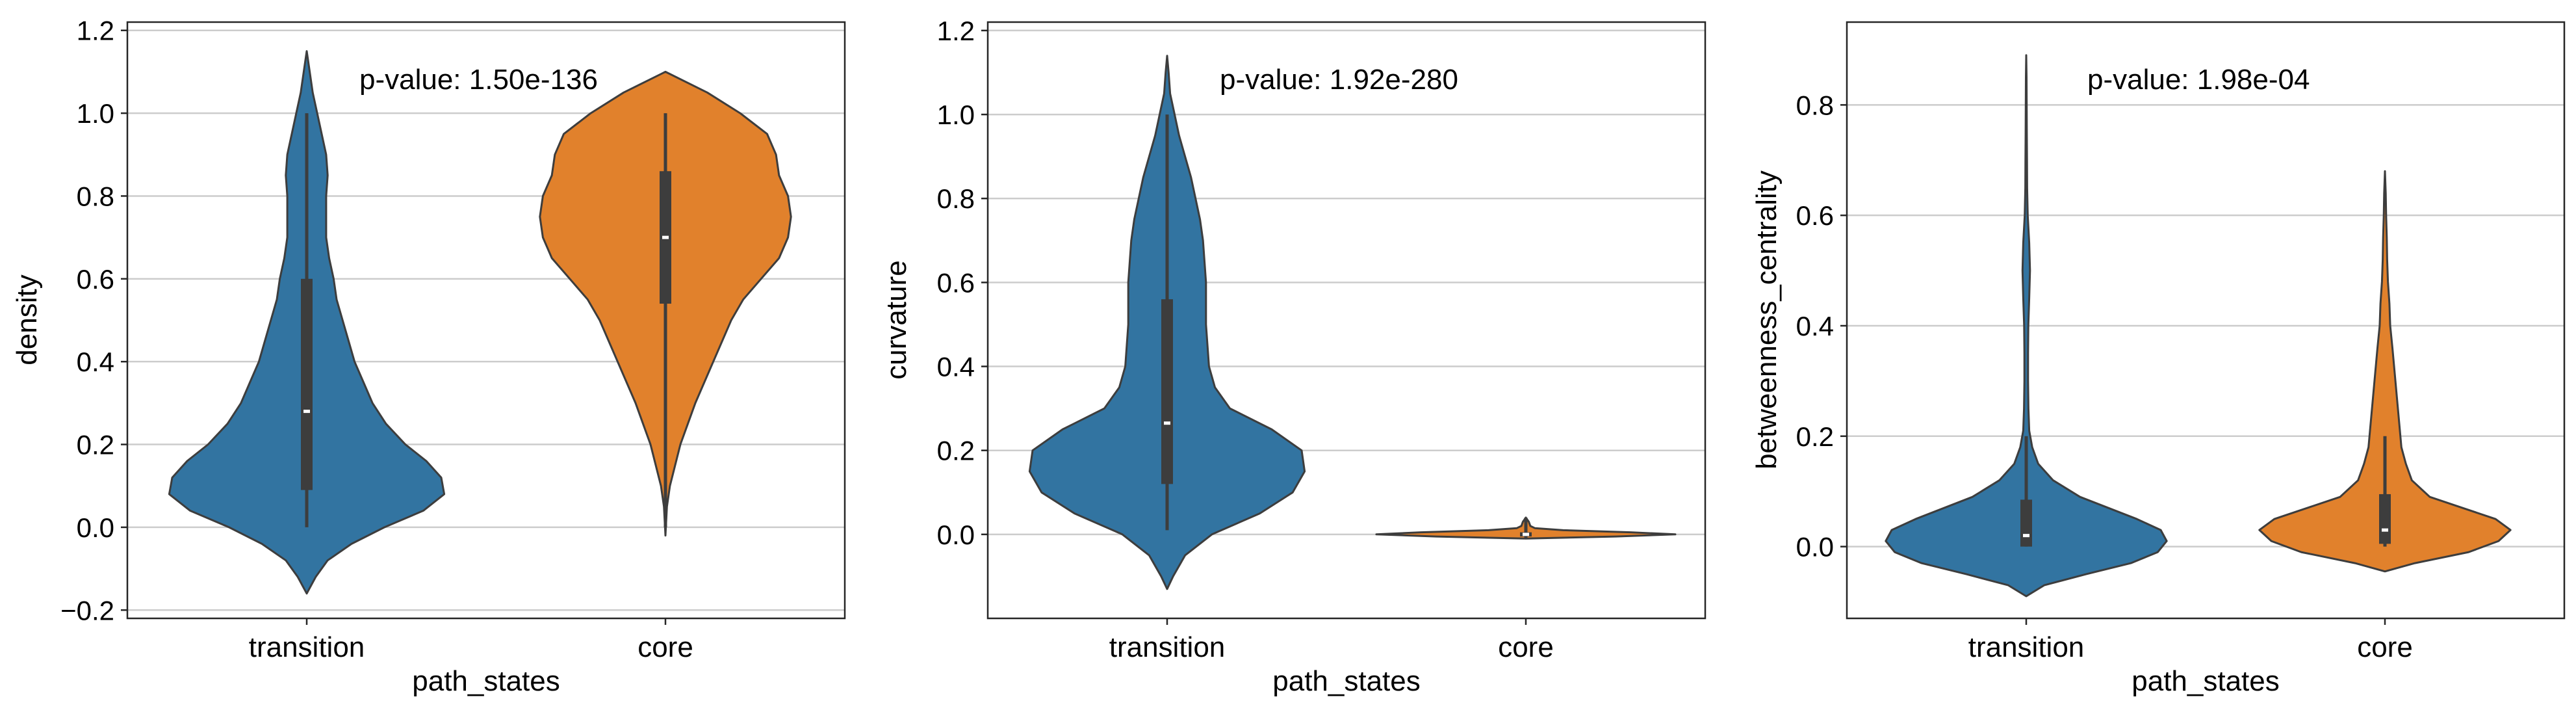  I want to click on p-value-annotation: p-value: 1.92e-280, so click(1339, 80).